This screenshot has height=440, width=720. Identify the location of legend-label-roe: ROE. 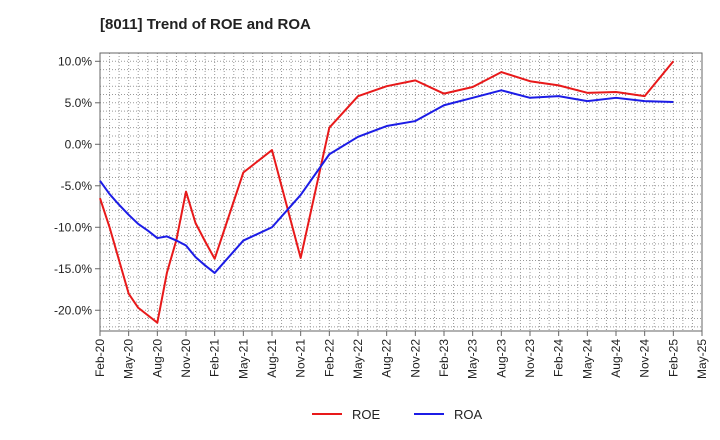
(366, 414).